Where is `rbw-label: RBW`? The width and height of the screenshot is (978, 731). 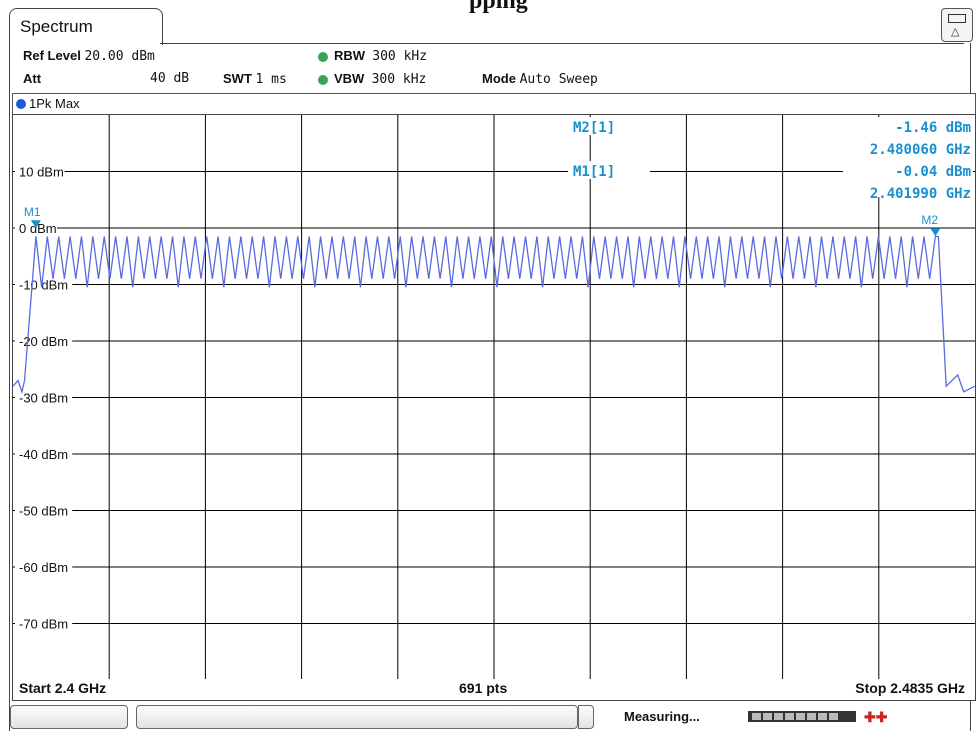
rbw-label: RBW is located at coordinates (350, 55).